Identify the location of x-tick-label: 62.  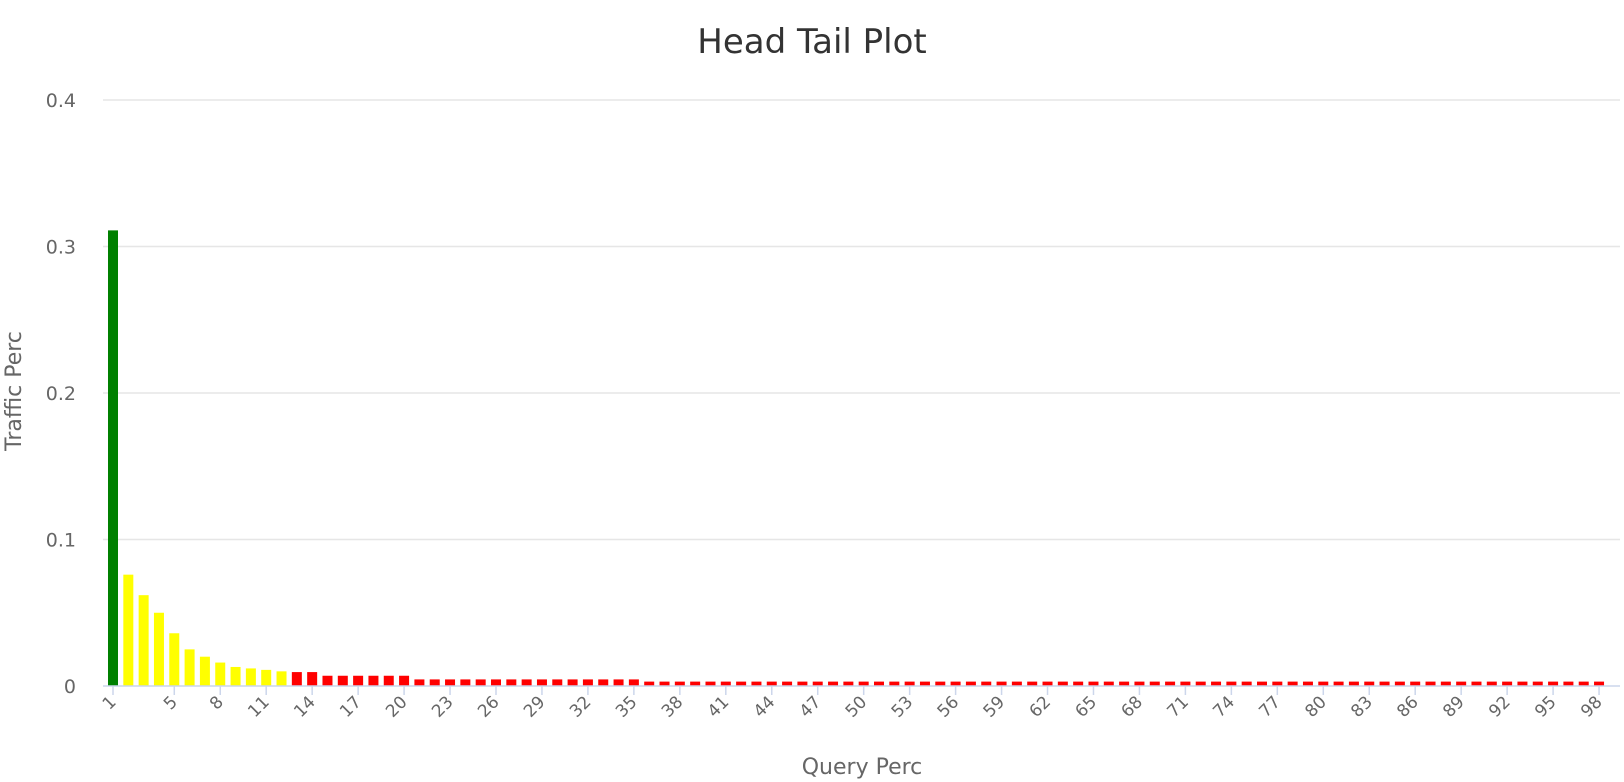
(1040, 706).